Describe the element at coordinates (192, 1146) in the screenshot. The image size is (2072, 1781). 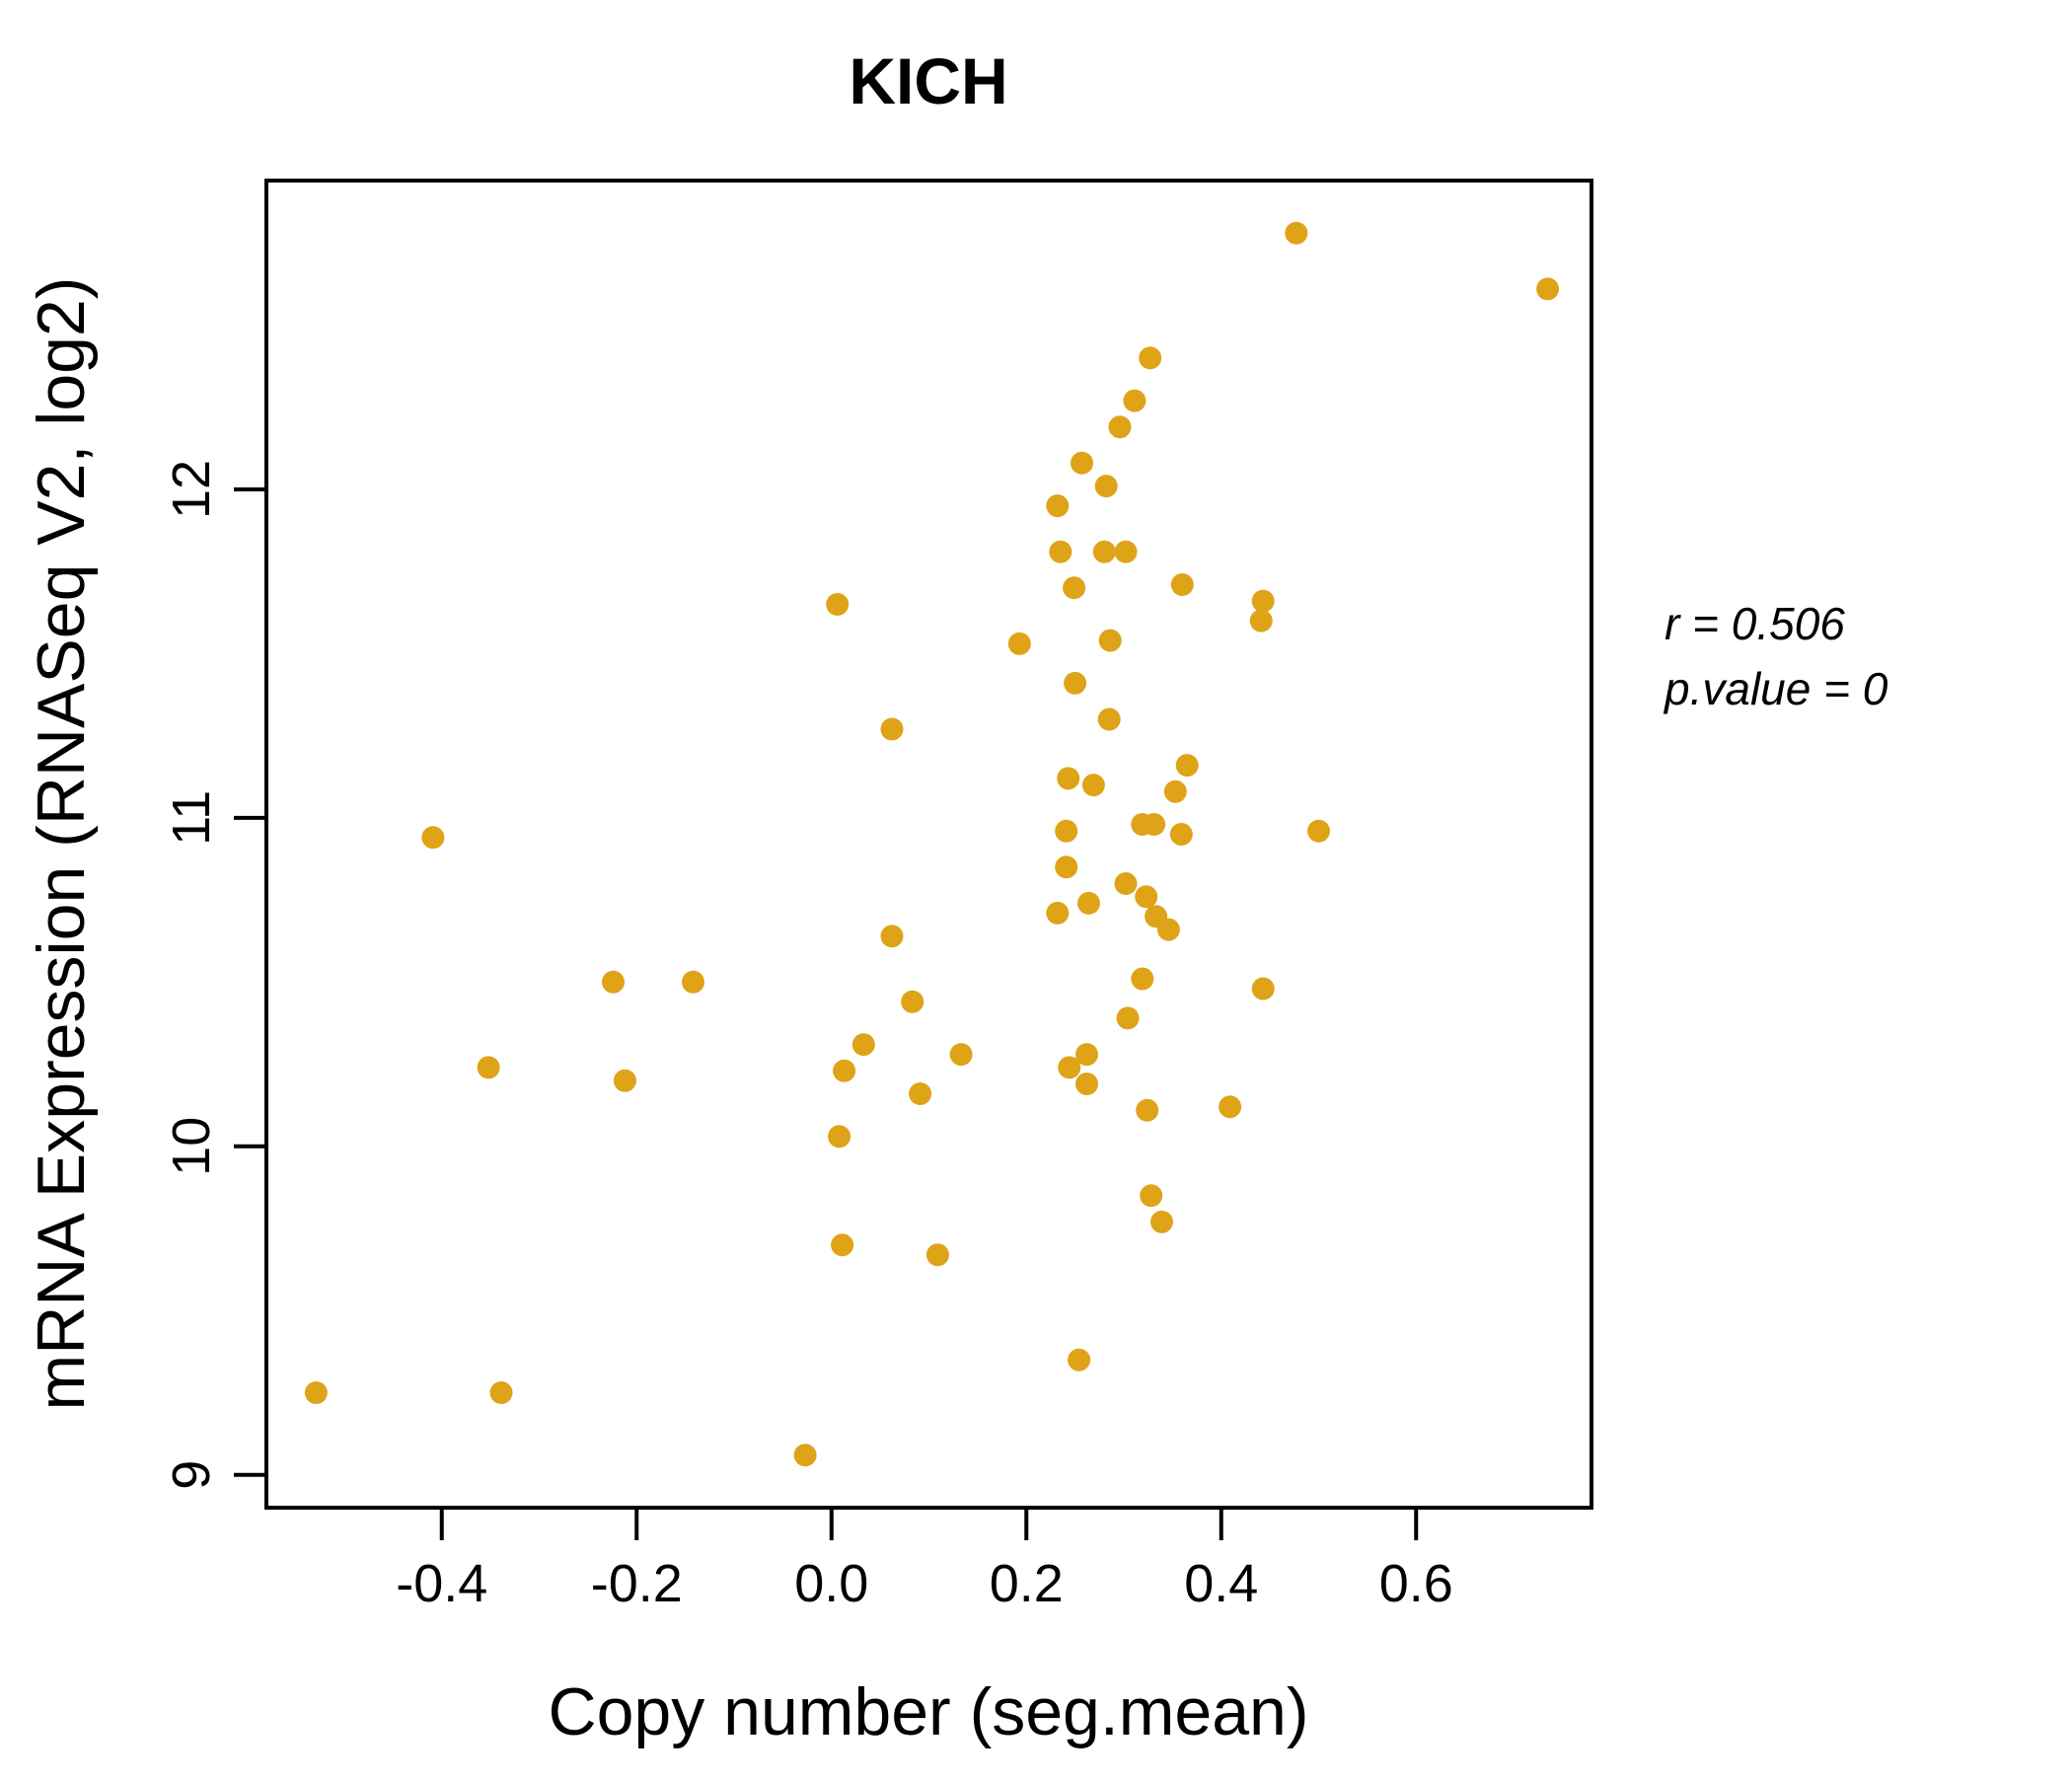
I see `y-tick-label: 10` at that location.